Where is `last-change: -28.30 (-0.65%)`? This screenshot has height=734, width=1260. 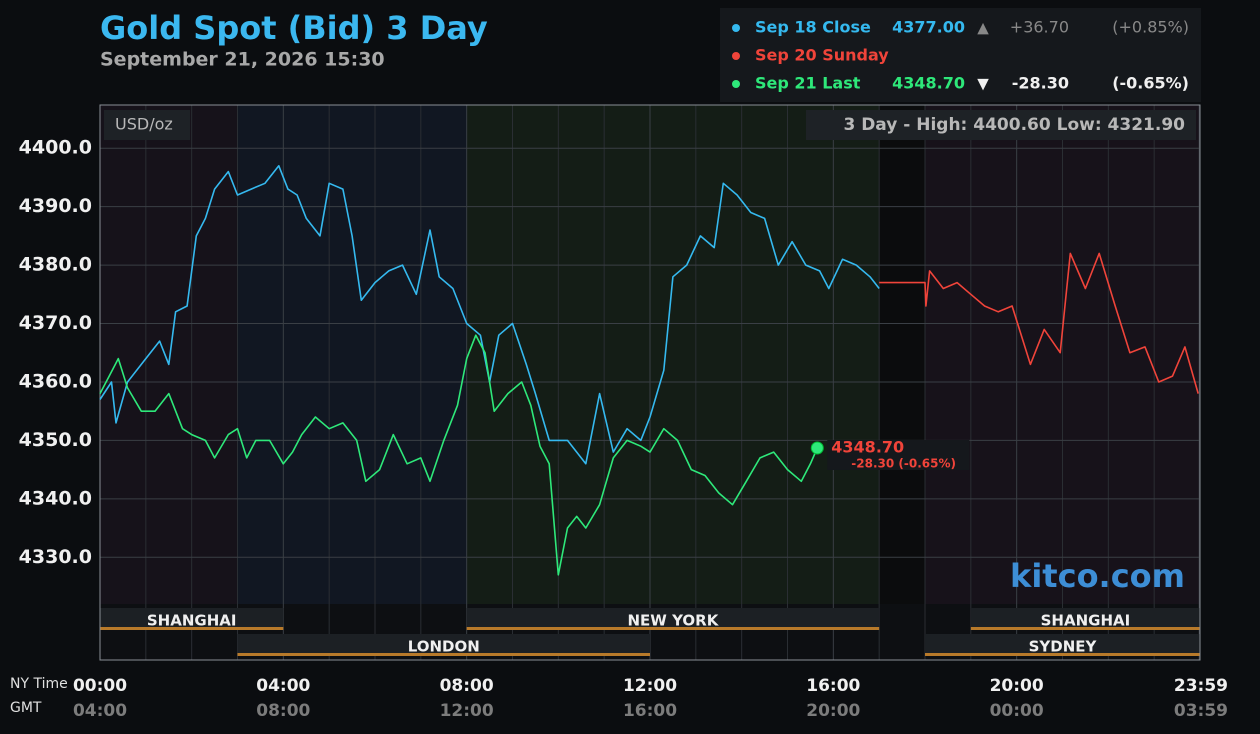 last-change: -28.30 (-0.65%) is located at coordinates (903, 463).